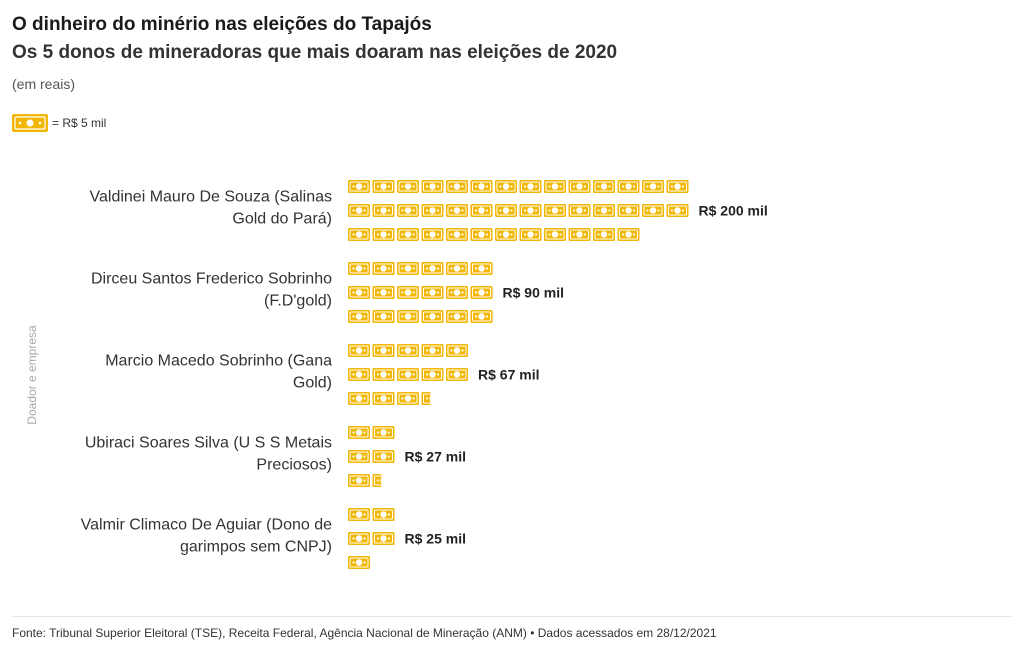 Image resolution: width=1024 pixels, height=653 pixels. What do you see at coordinates (733, 211) in the screenshot?
I see `value-label: R$ 200 mil` at bounding box center [733, 211].